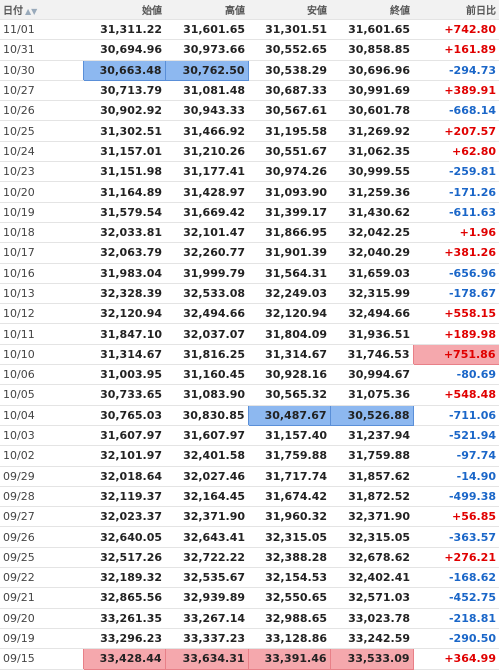 The height and width of the screenshot is (670, 499). I want to click on sort-icon: ▲▼, so click(31, 11).